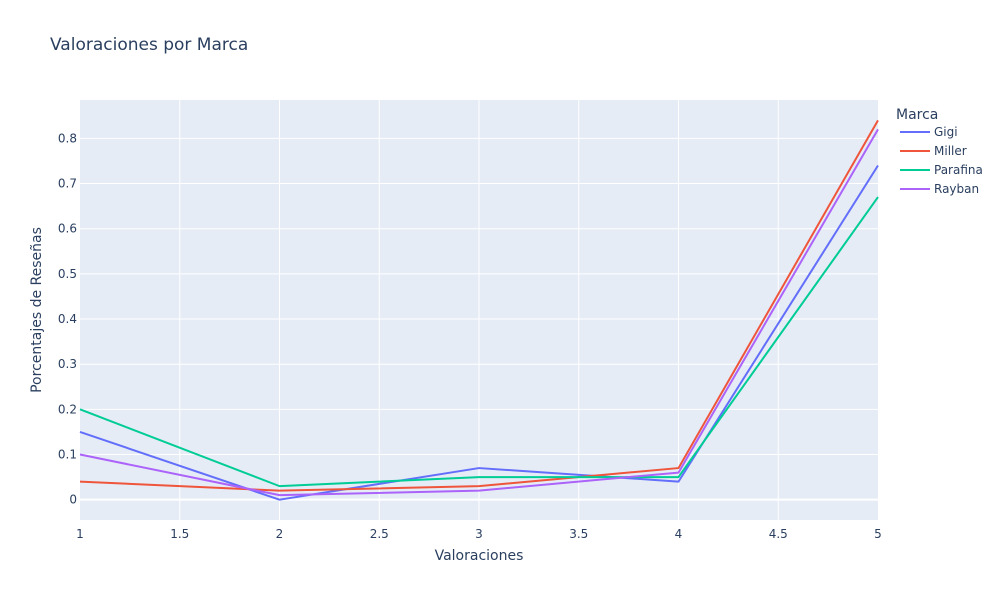  Describe the element at coordinates (479, 556) in the screenshot. I see `x-axis-title: Valoraciones` at that location.